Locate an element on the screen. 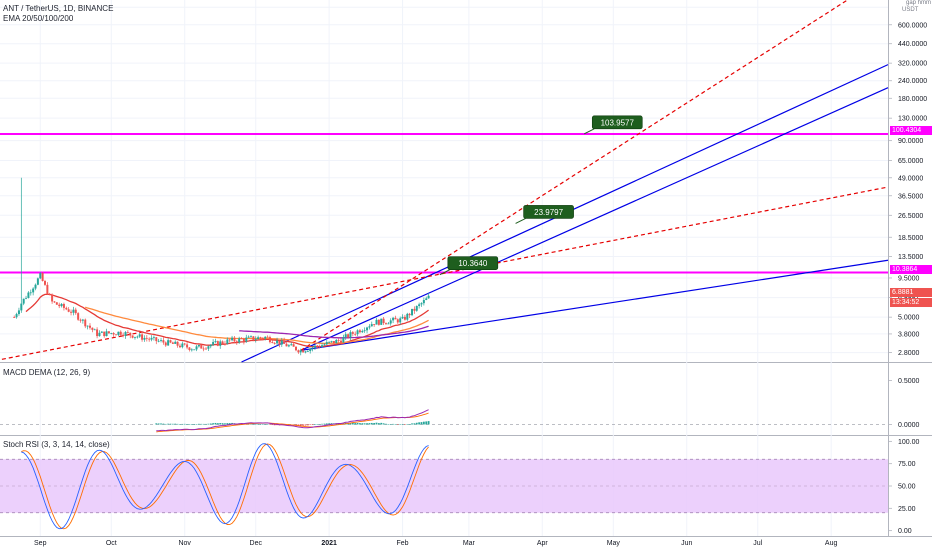  price-axis-label: 180.0000 is located at coordinates (912, 99).